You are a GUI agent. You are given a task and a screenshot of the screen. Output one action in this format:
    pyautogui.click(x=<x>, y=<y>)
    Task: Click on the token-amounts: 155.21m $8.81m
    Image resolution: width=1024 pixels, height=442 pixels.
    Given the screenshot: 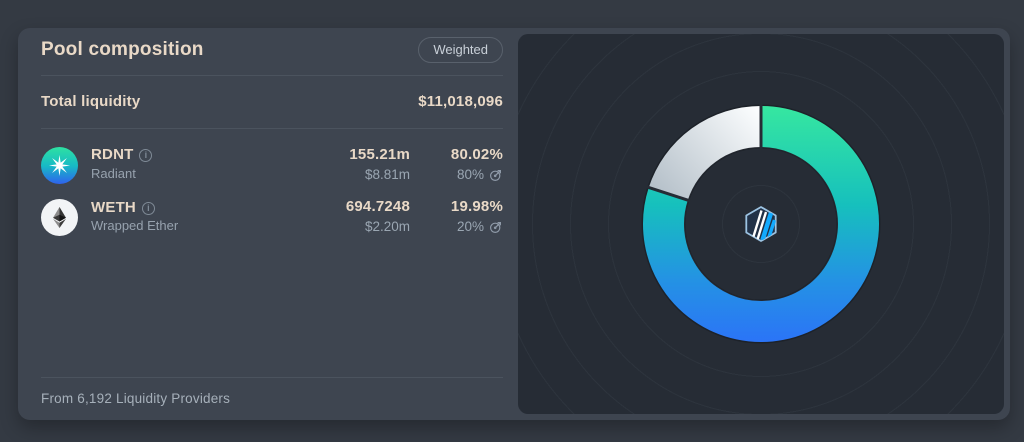 What is the action you would take?
    pyautogui.click(x=356, y=165)
    